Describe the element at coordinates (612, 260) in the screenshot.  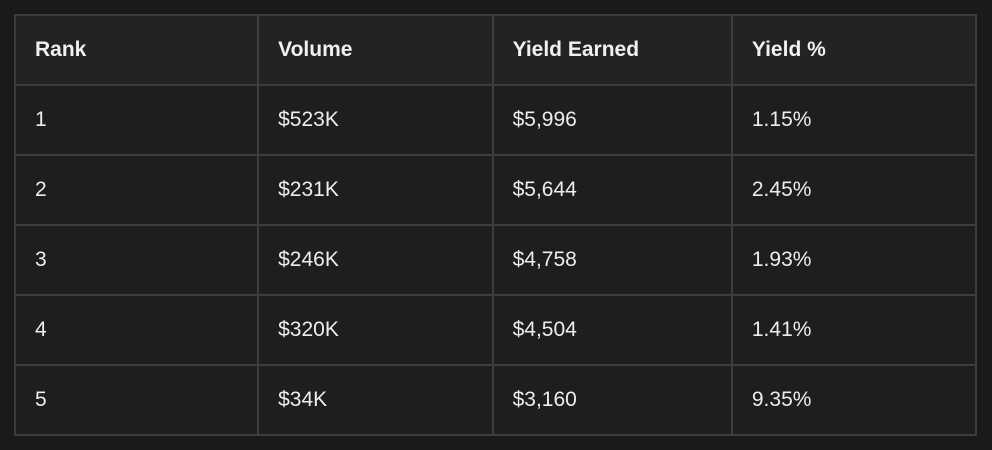
I see `cell-yield-earned: $4,758` at that location.